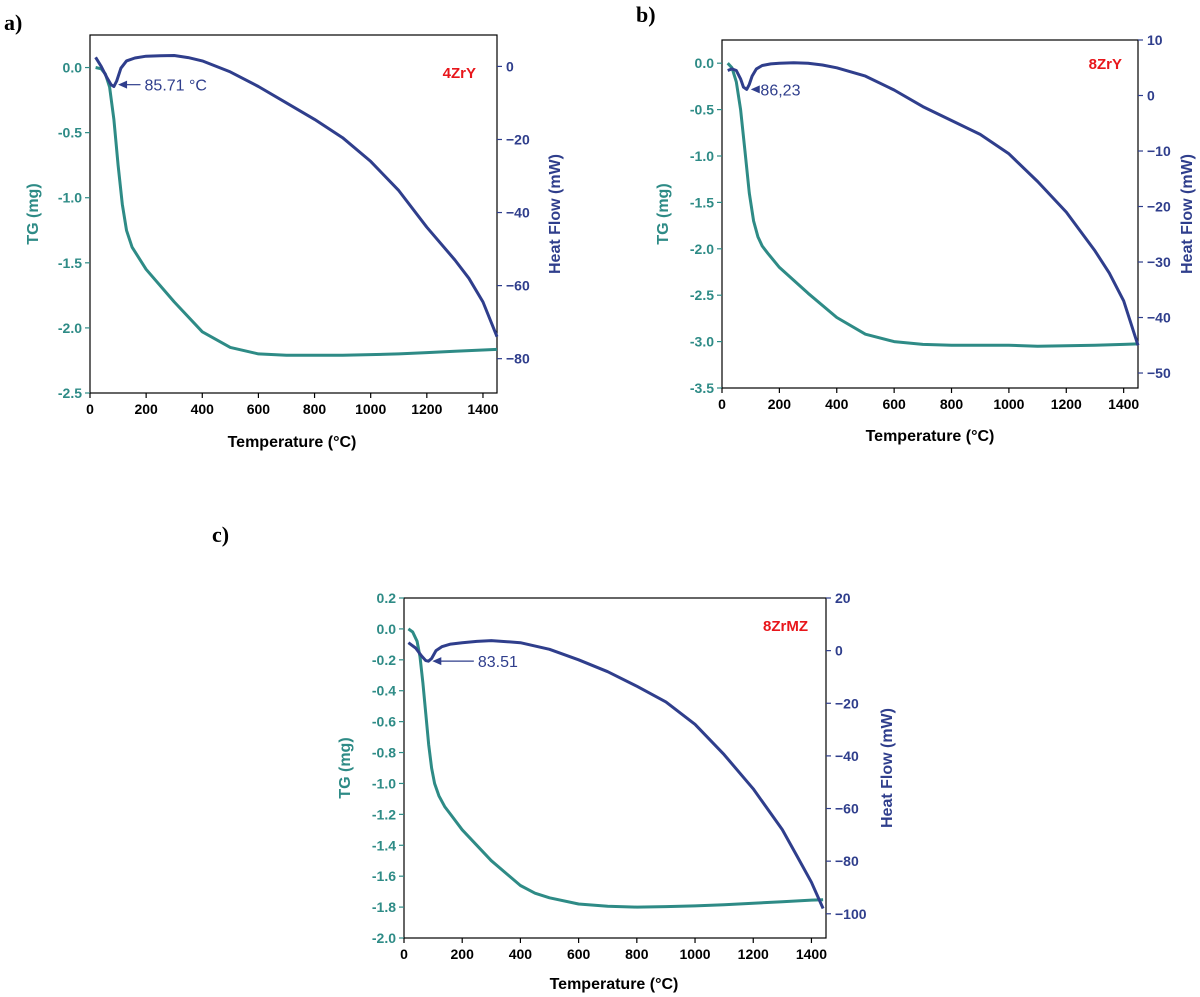 The image size is (1200, 997). I want to click on y-right-tick-label-b: −20, so click(1159, 207).